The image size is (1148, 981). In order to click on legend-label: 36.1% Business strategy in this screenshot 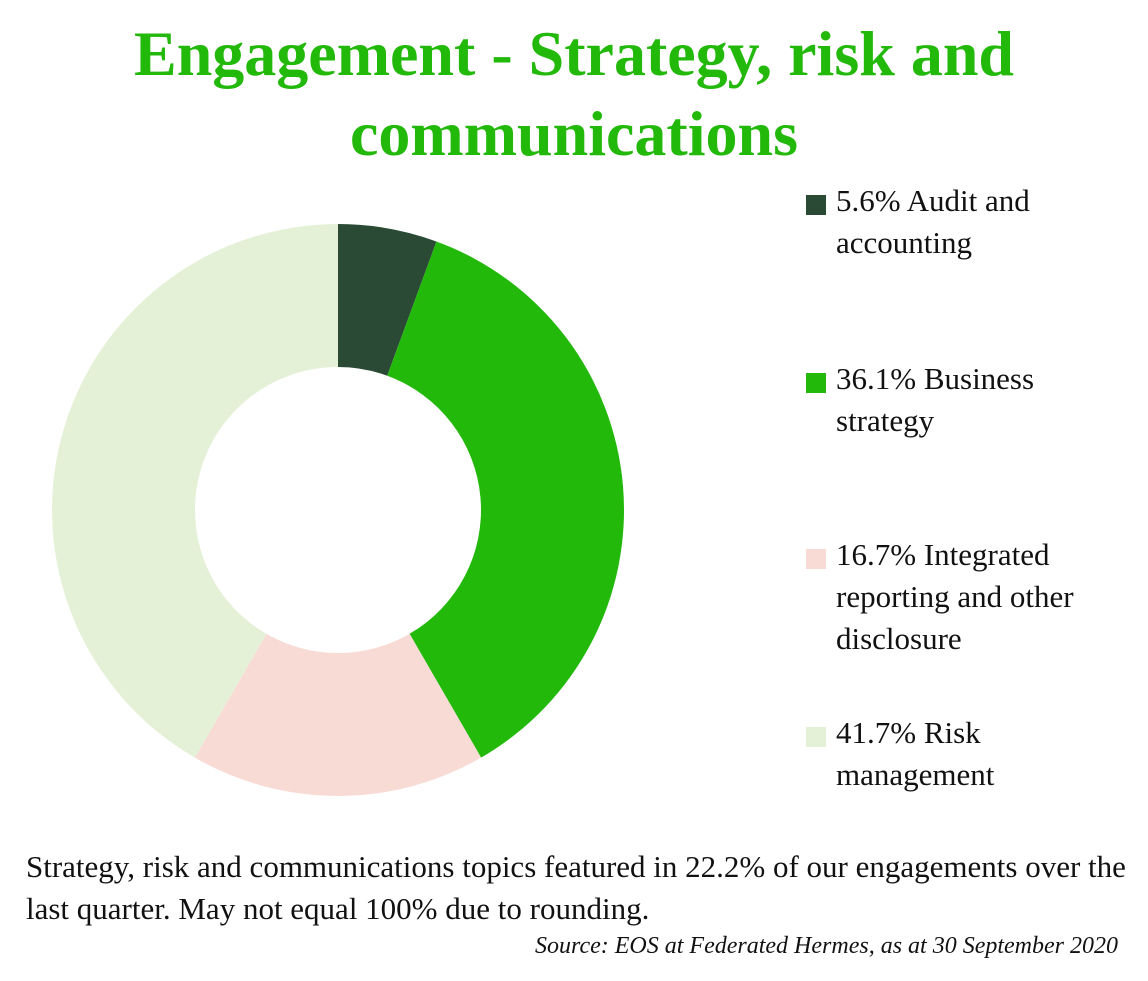, I will do `click(935, 399)`.